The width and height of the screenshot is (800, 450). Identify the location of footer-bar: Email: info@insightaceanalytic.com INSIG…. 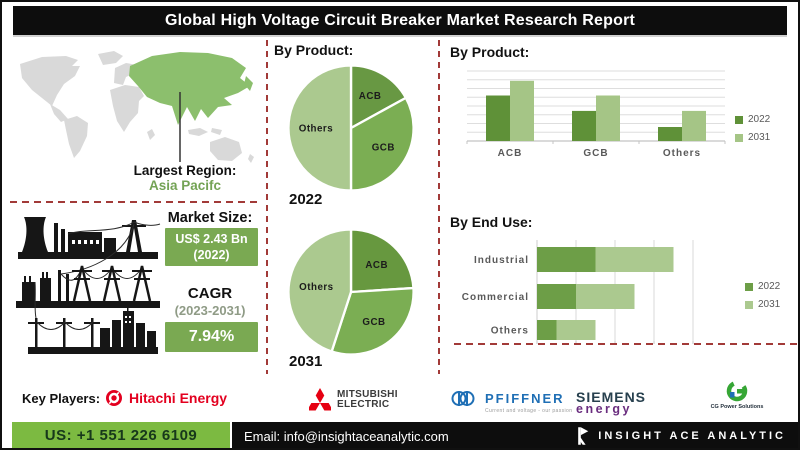
(515, 435).